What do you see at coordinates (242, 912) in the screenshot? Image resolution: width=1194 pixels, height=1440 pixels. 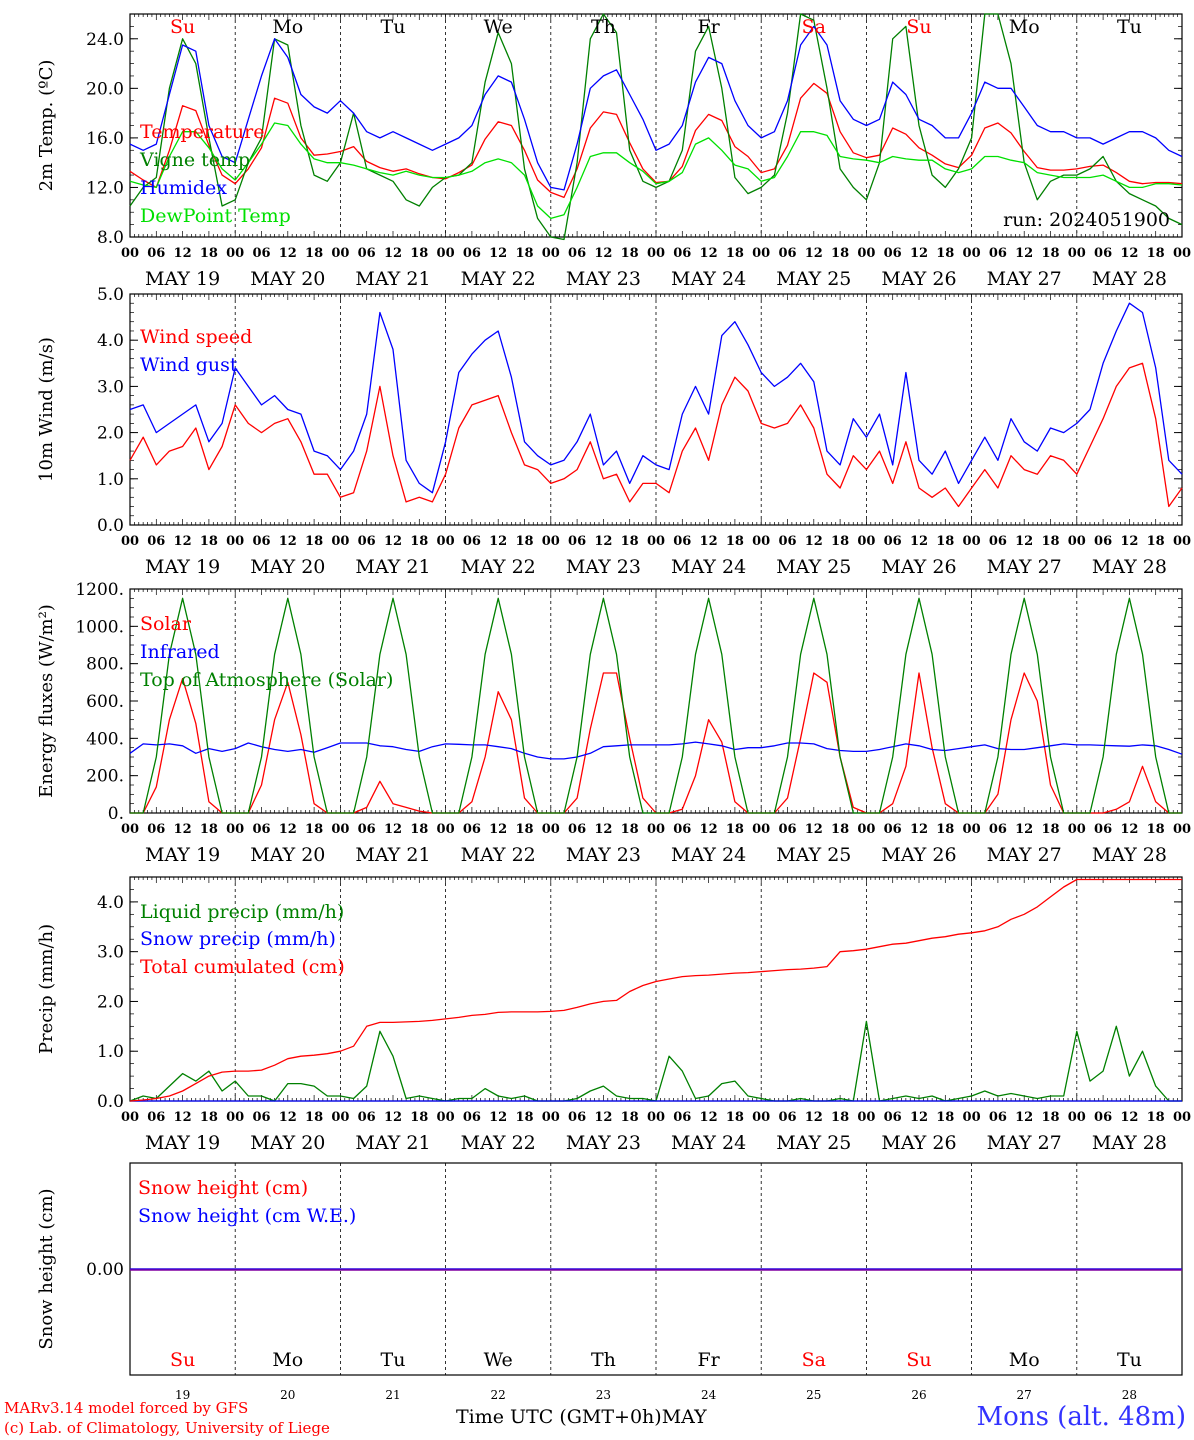 I see `legend-label: Liquid precip (mm/h)` at bounding box center [242, 912].